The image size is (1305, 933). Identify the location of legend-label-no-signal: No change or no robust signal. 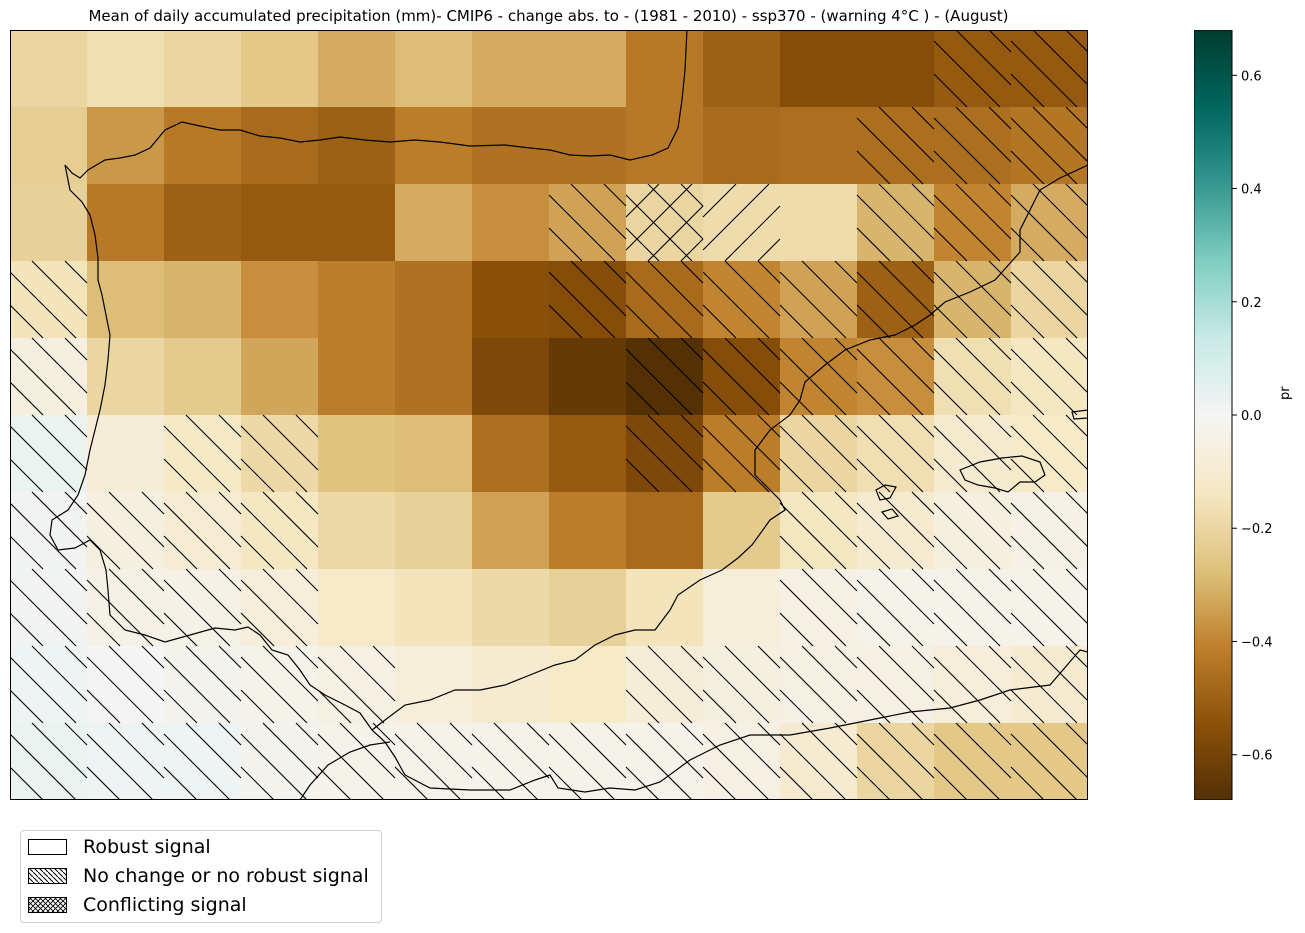
(226, 876).